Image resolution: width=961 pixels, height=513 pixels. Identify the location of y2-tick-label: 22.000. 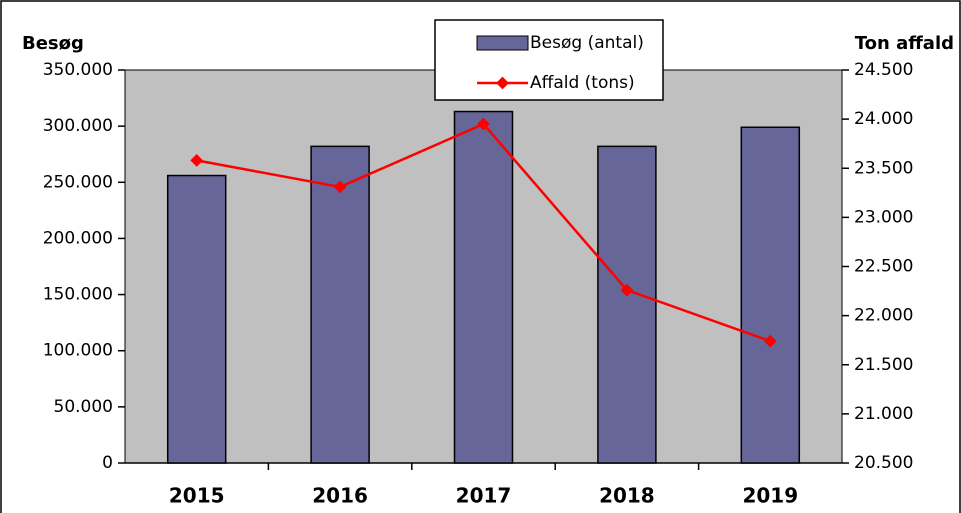
(883, 316).